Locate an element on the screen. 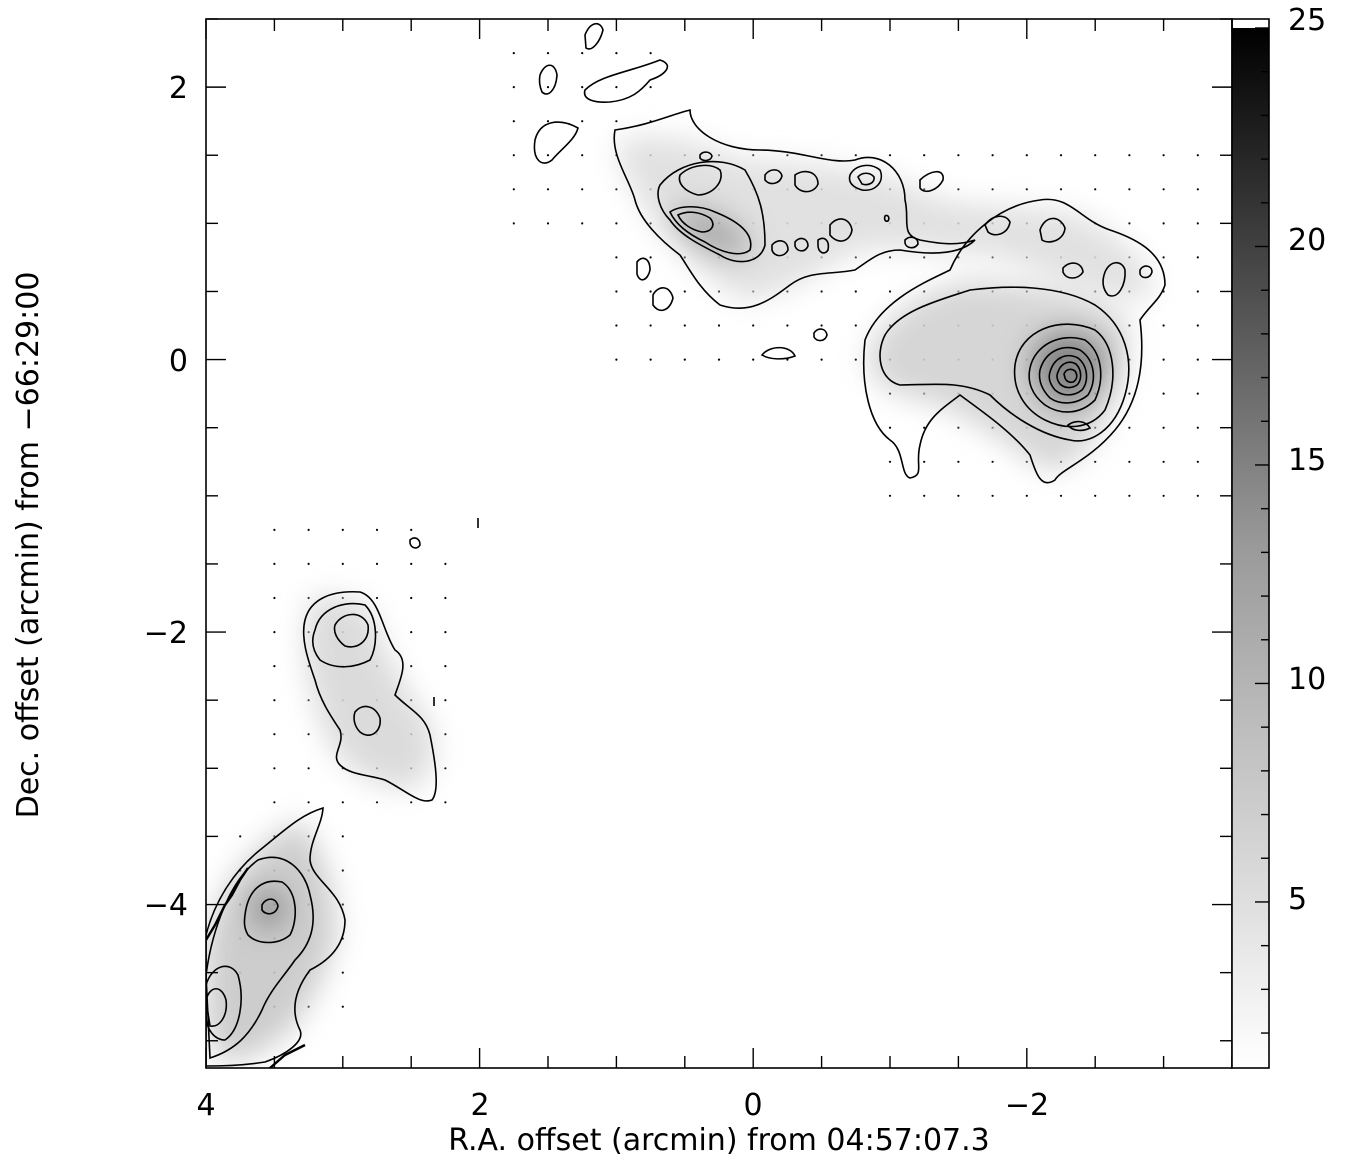  colorbar-tick-label: 20 is located at coordinates (1307, 240).